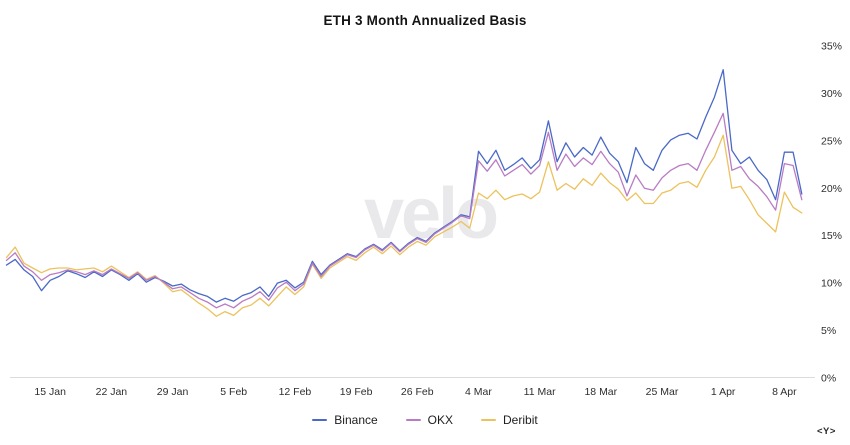 The image size is (850, 445). I want to click on x-tick-label: 8 Apr, so click(784, 392).